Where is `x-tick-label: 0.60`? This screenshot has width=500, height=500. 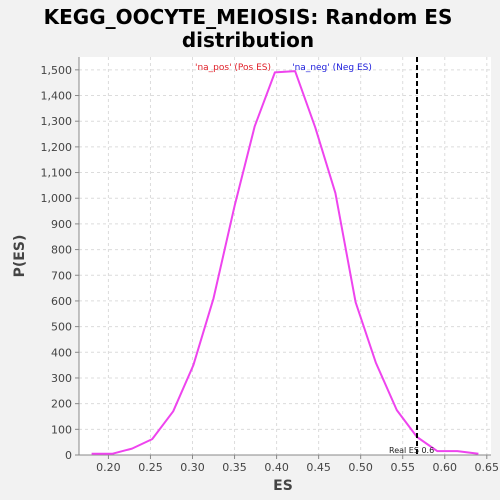 x-tick-label: 0.60 is located at coordinates (445, 467).